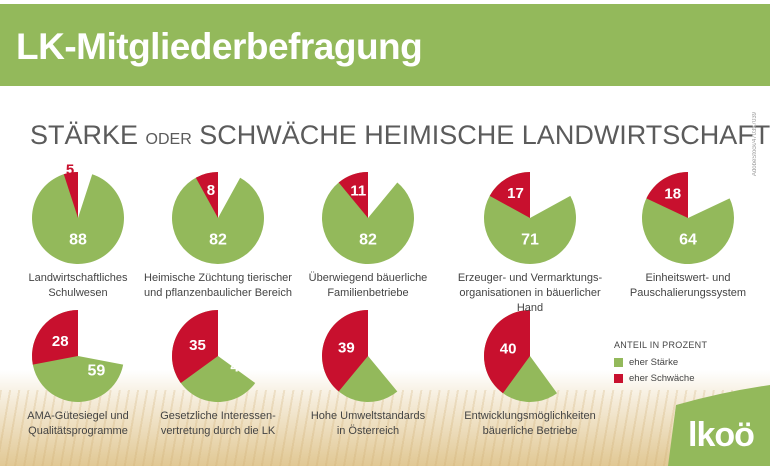 This screenshot has width=770, height=466. Describe the element at coordinates (78, 293) in the screenshot. I see `pie-category-label-line-2: Schulwesen` at that location.